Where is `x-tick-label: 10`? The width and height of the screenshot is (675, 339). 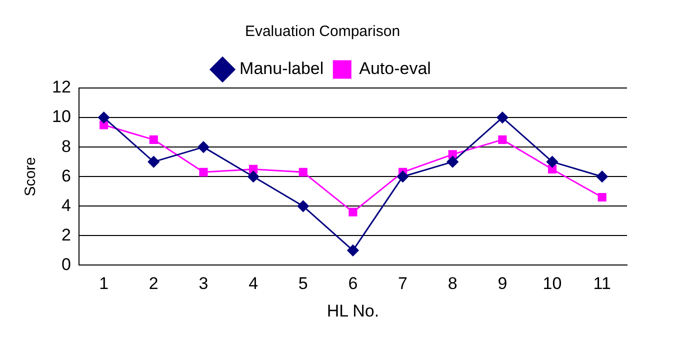 x-tick-label: 10 is located at coordinates (552, 284).